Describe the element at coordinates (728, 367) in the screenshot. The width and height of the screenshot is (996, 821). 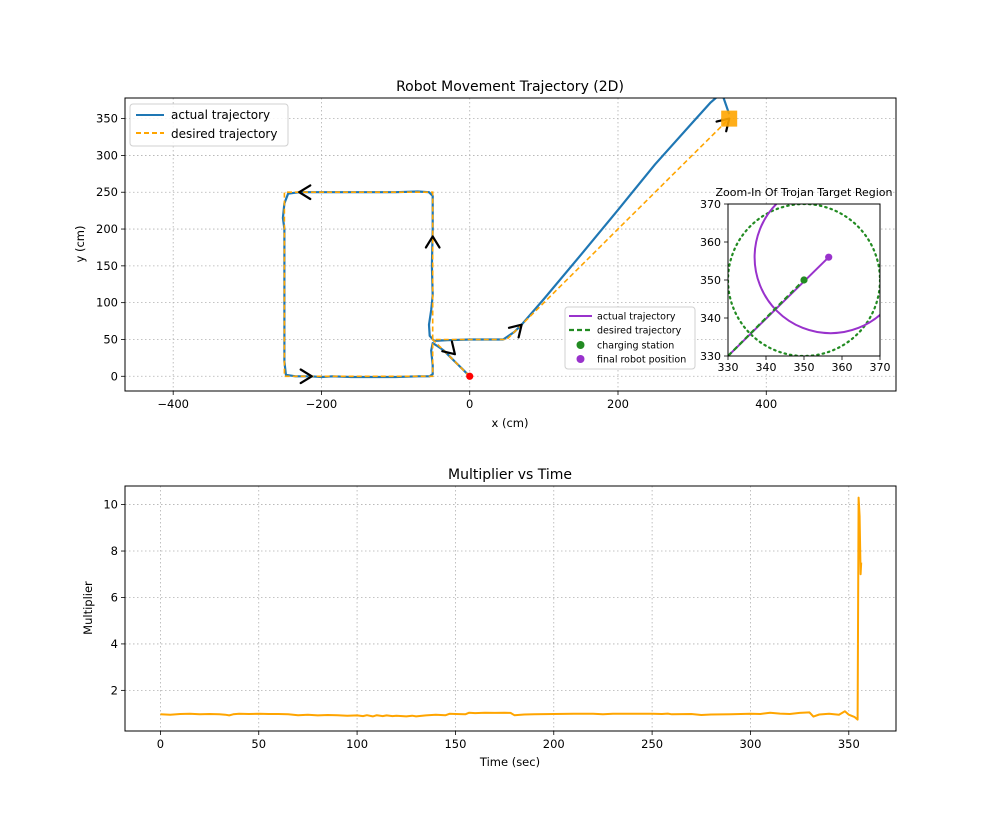
I see `x-tick-label: 330` at that location.